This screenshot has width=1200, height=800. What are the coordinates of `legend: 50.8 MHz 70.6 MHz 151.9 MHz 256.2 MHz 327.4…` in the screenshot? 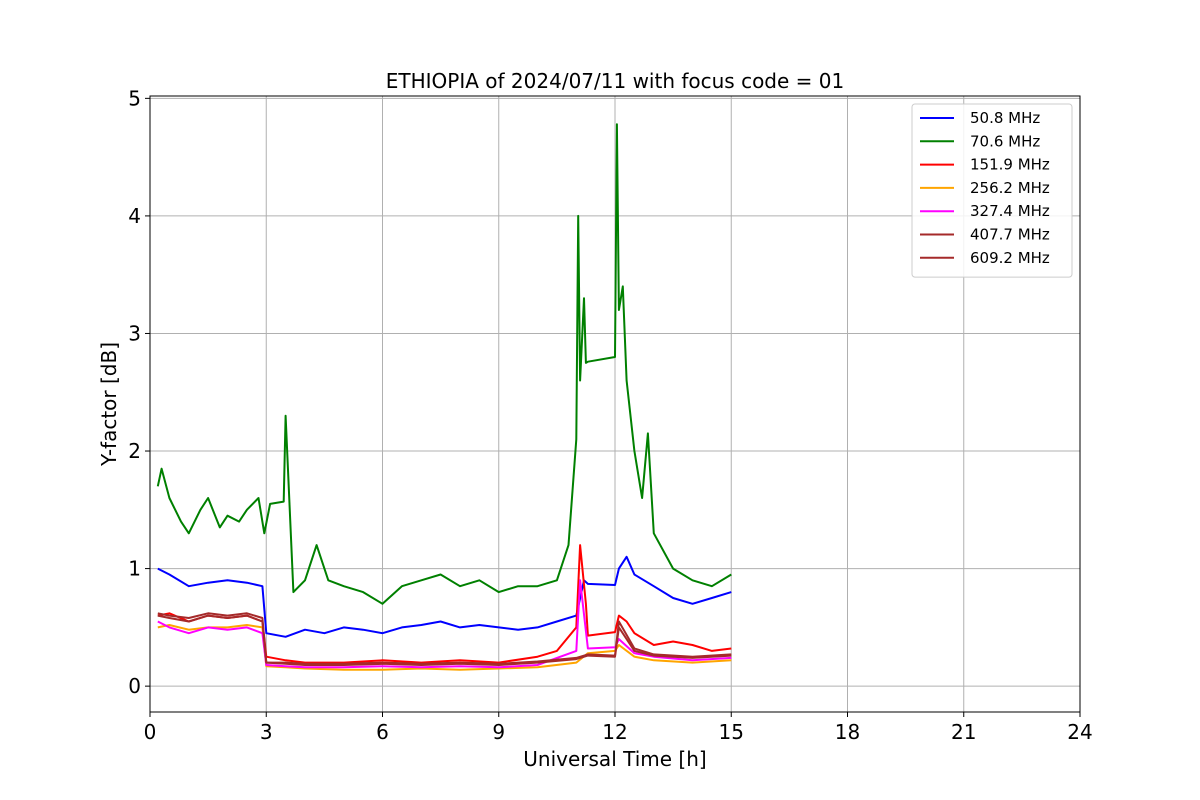 It's located at (992, 190).